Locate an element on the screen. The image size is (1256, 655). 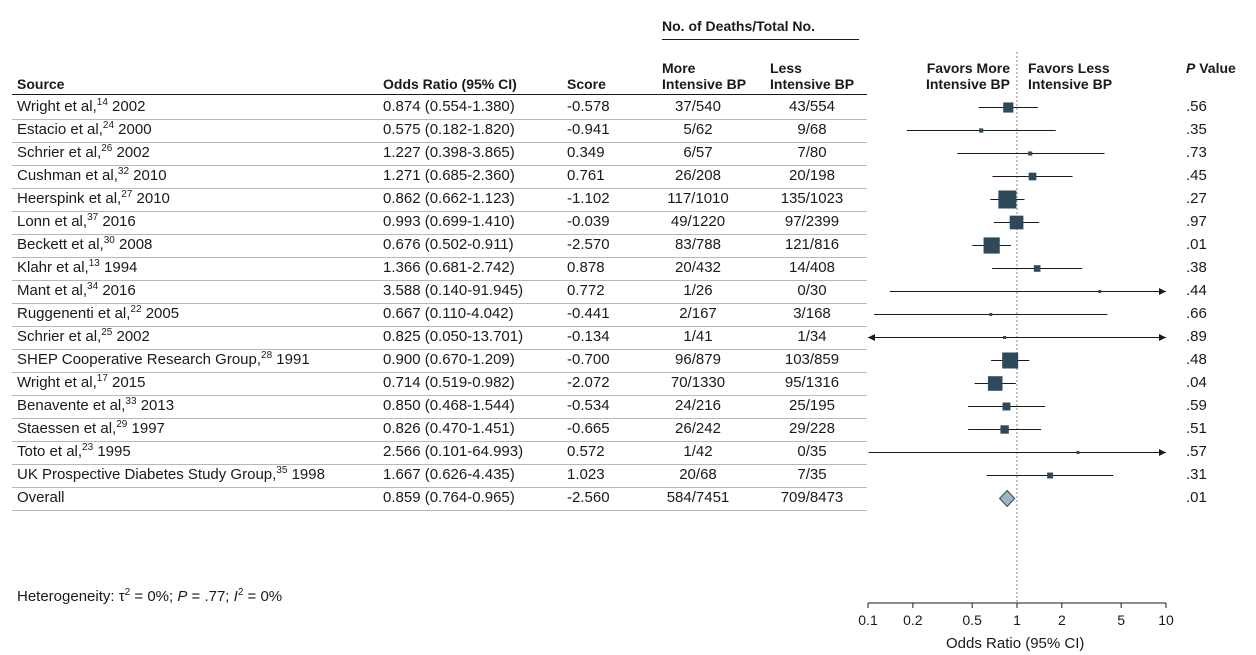
less-intensive-count: 43/554 is located at coordinates (812, 106).